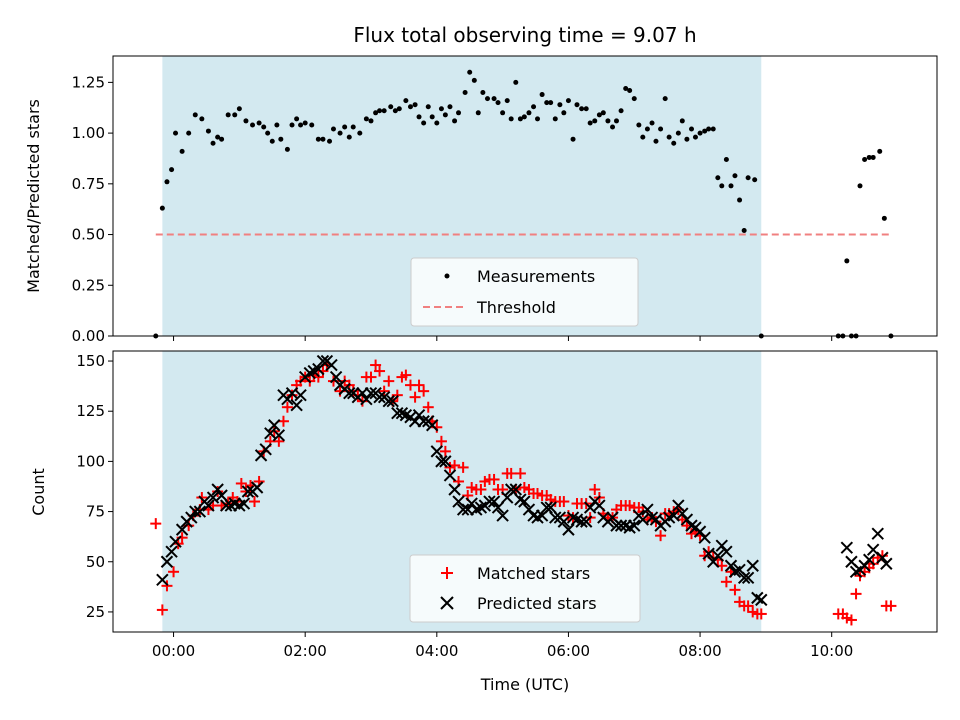  What do you see at coordinates (88, 133) in the screenshot?
I see `top-ytick-label: 1.00` at bounding box center [88, 133].